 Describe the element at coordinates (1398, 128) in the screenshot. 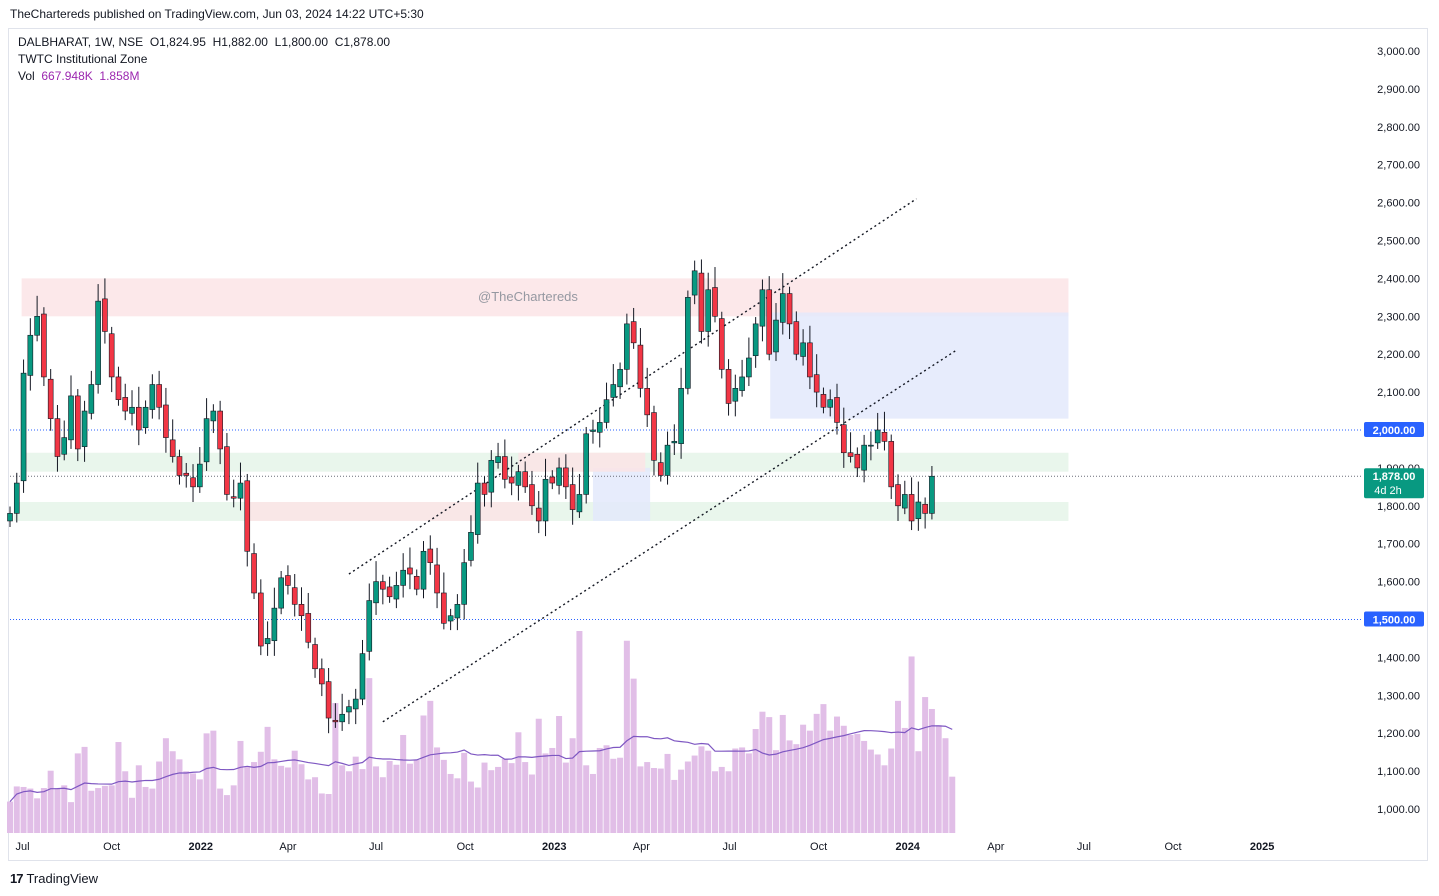

I see `y-tick-label: 2,800.00` at that location.